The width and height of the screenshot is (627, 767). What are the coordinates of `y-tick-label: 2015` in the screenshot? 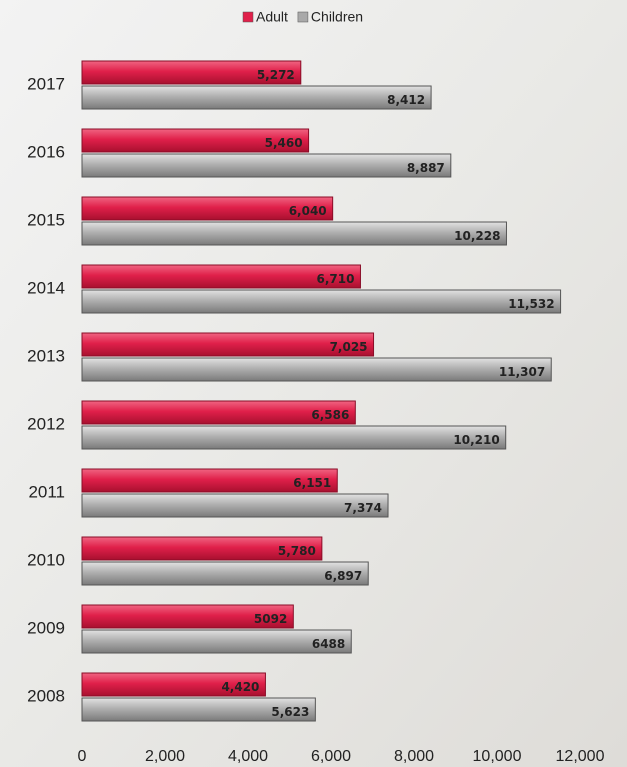 It's located at (46, 219).